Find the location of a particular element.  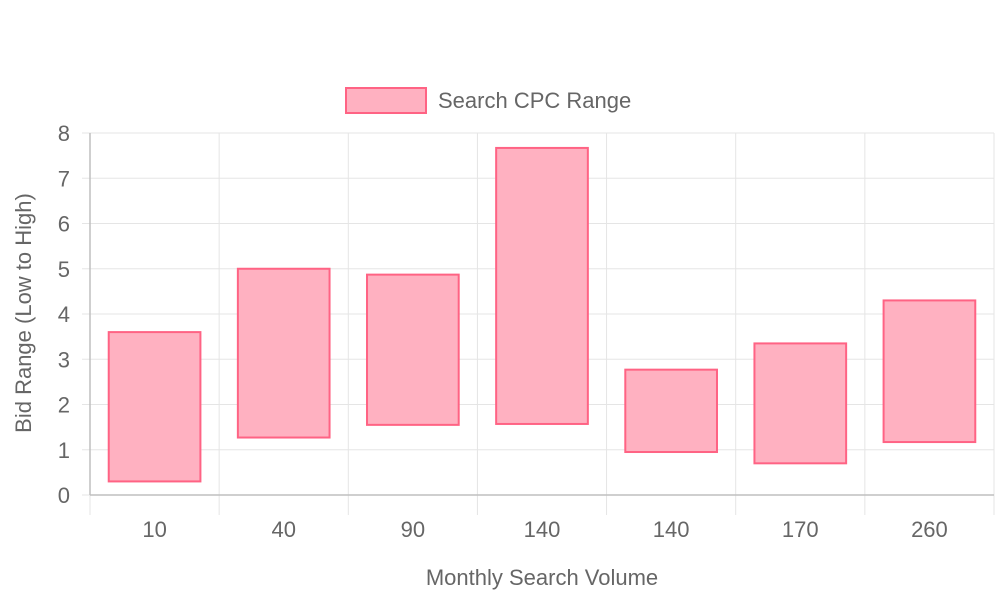

y-tick-label: 5 is located at coordinates (64, 269).